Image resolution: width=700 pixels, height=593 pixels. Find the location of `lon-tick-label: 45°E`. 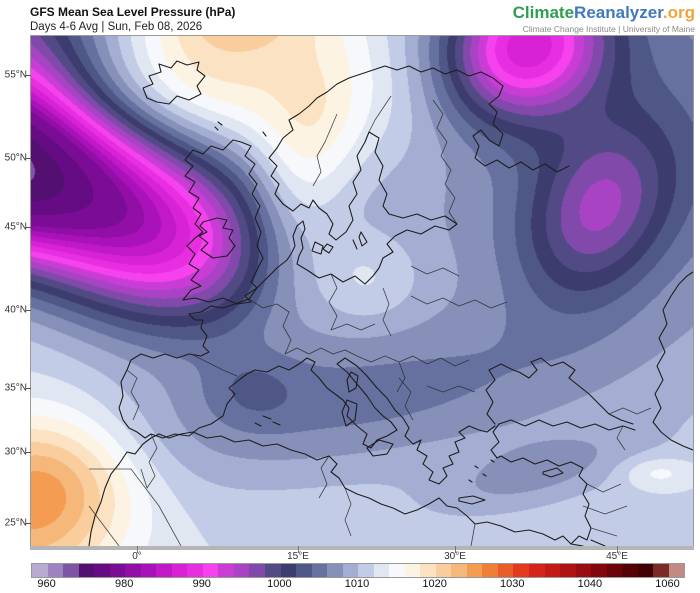

lon-tick-label: 45°E is located at coordinates (617, 556).